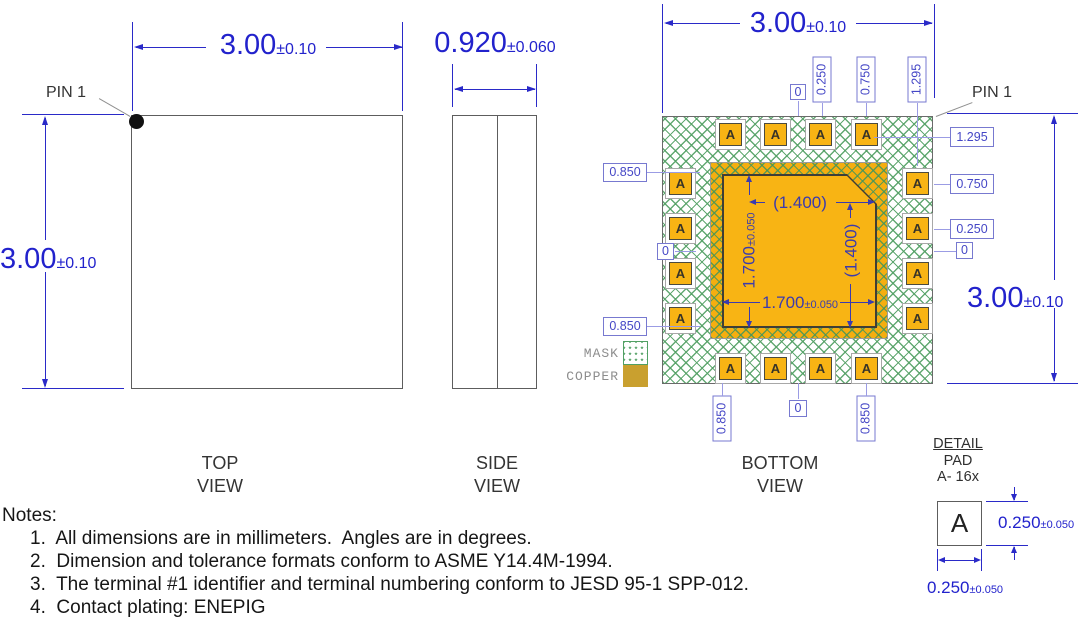  Describe the element at coordinates (635, 376) in the screenshot. I see `legend-copper-swatch` at that location.